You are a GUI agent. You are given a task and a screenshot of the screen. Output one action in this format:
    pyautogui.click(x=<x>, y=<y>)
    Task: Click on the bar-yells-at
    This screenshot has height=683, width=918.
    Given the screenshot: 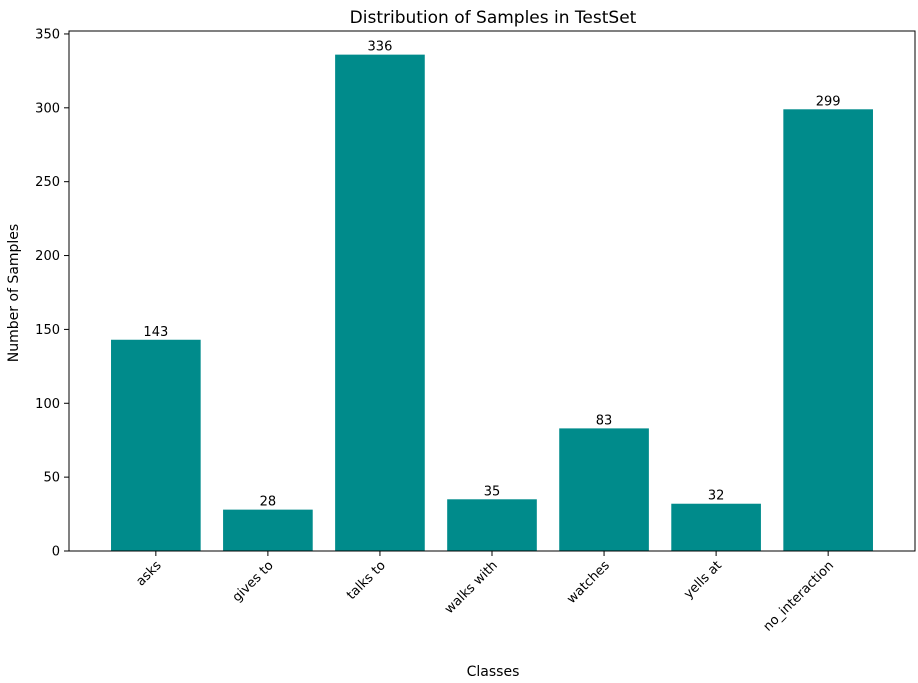 What is the action you would take?
    pyautogui.click(x=716, y=527)
    